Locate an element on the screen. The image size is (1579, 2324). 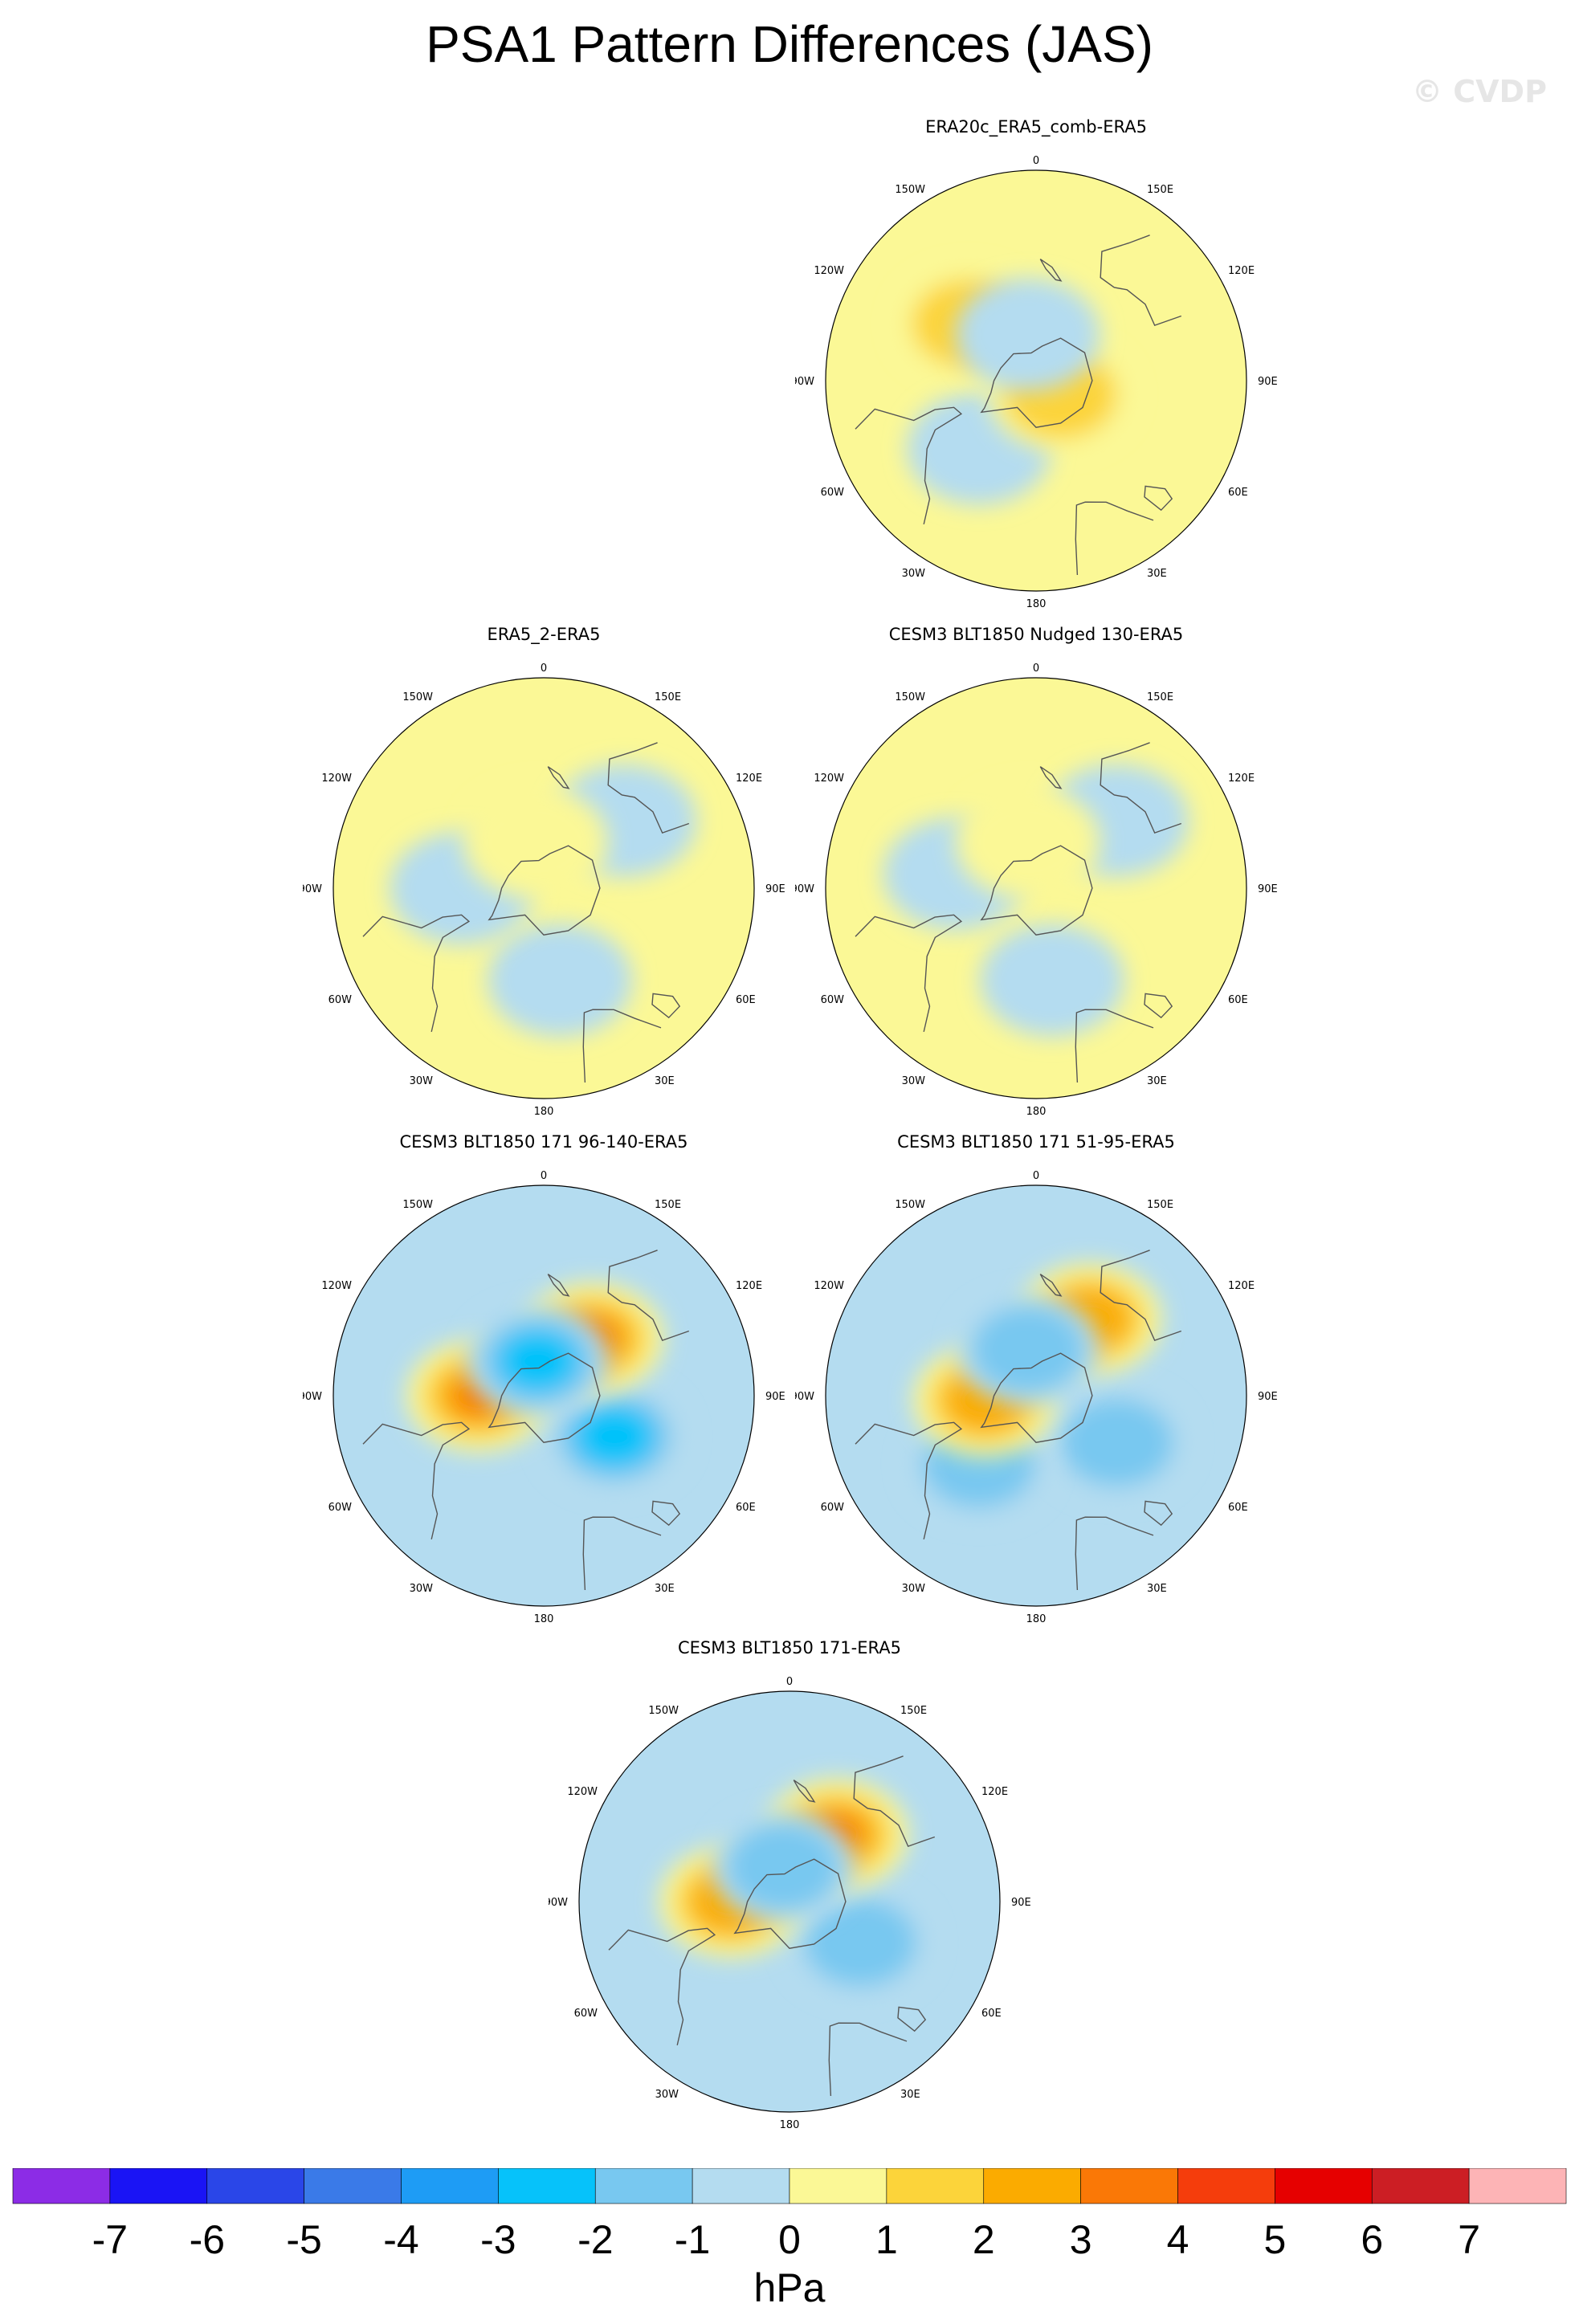
colorbar-tick-label: -4 is located at coordinates (400, 2240).